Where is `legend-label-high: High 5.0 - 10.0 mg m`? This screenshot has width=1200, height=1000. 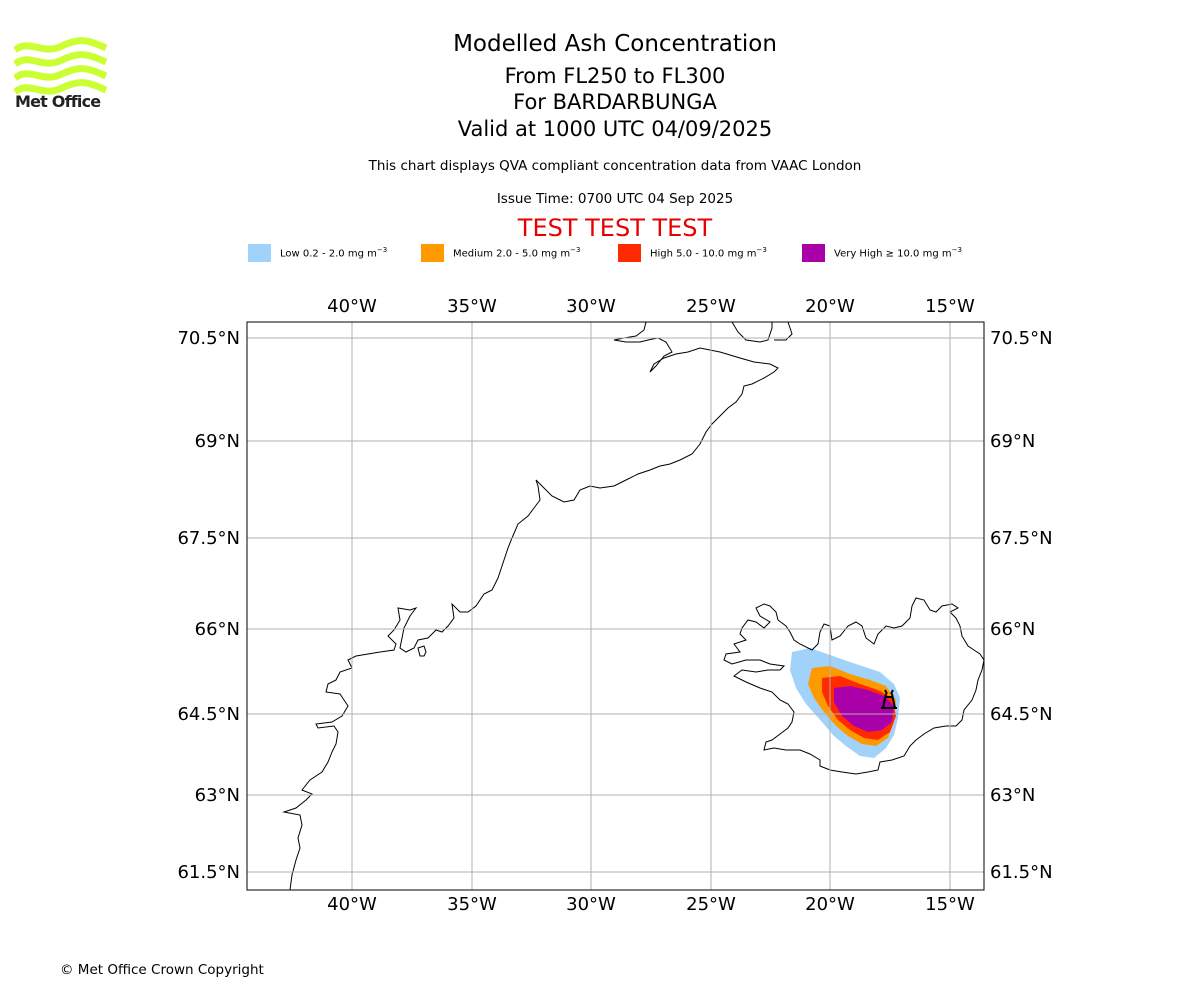 legend-label-high: High 5.0 - 10.0 mg m is located at coordinates (703, 254).